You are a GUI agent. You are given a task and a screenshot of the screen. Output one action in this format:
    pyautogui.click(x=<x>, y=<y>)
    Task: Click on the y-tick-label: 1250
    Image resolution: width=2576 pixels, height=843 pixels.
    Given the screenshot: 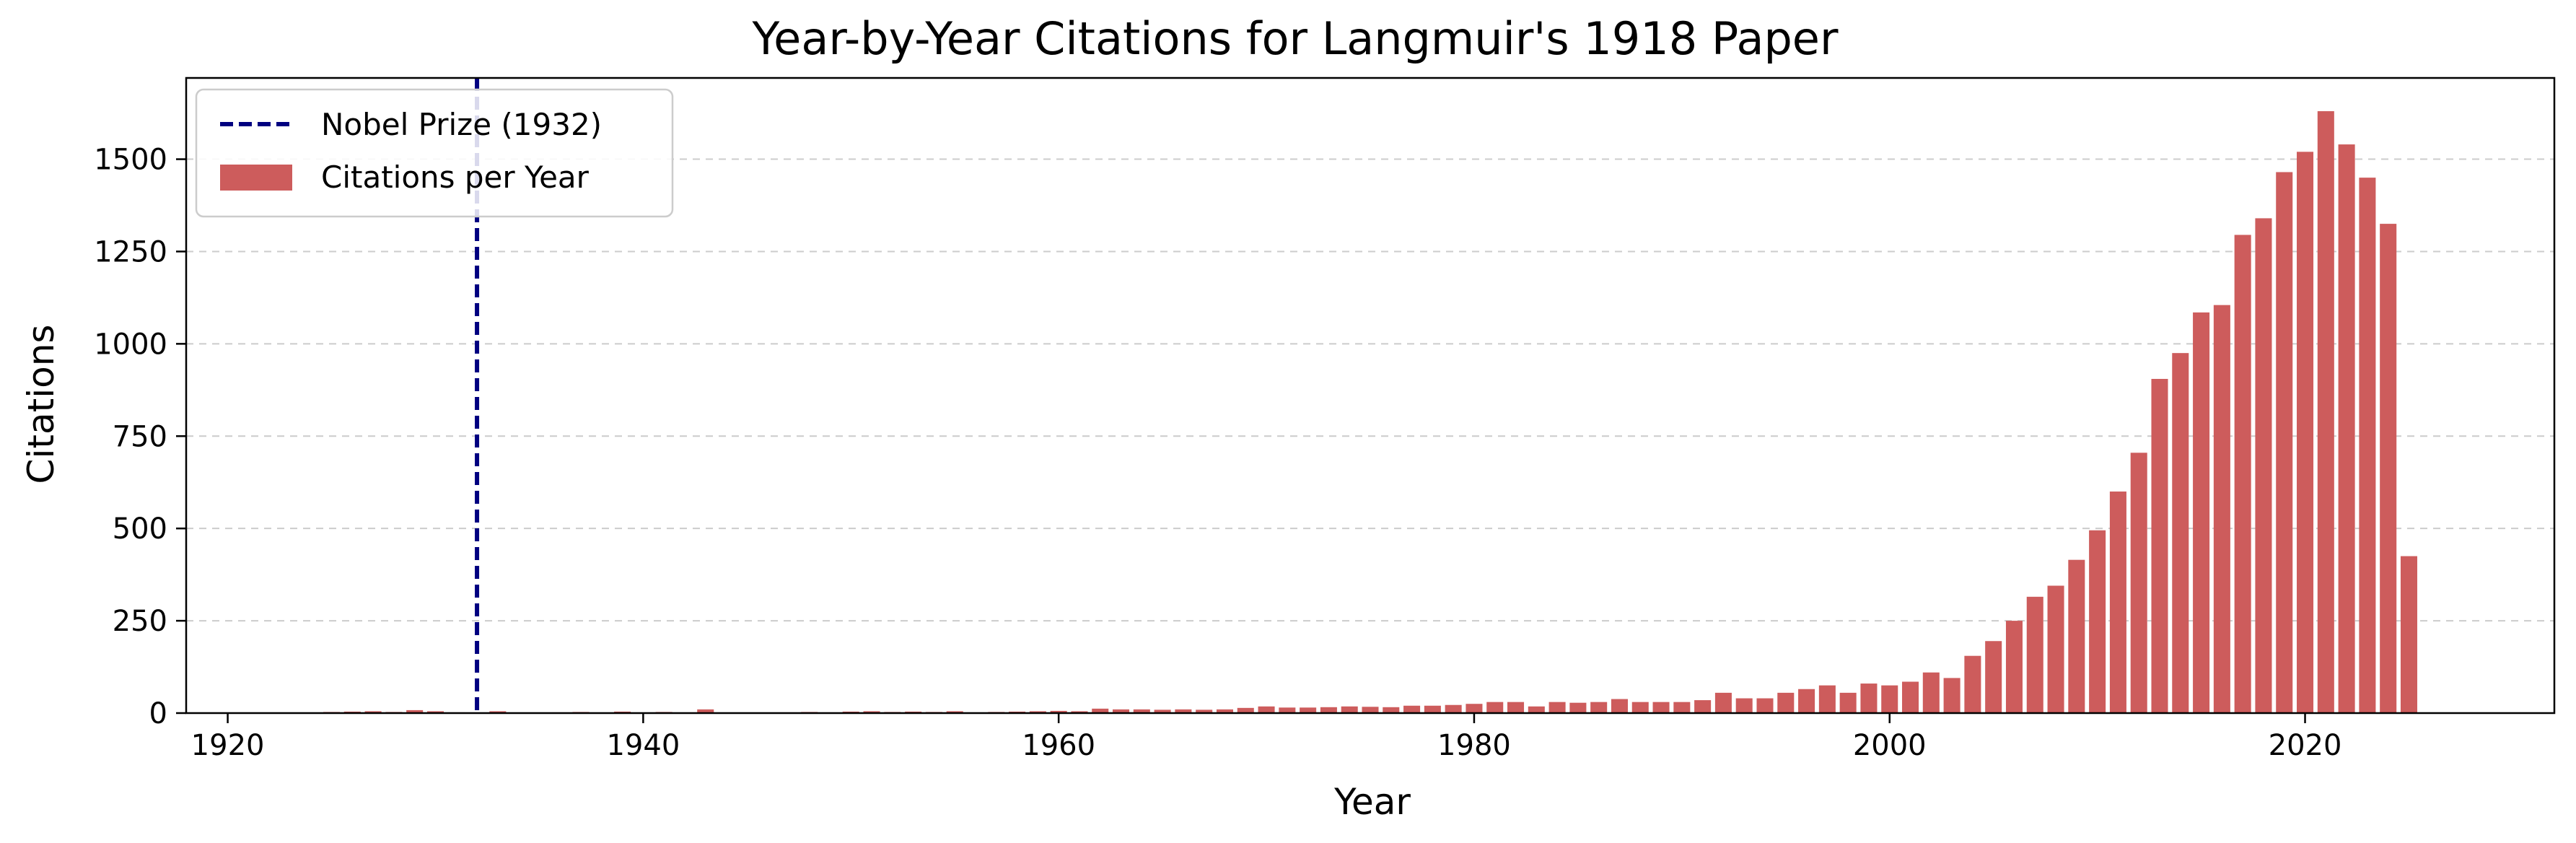 What is the action you would take?
    pyautogui.click(x=130, y=251)
    